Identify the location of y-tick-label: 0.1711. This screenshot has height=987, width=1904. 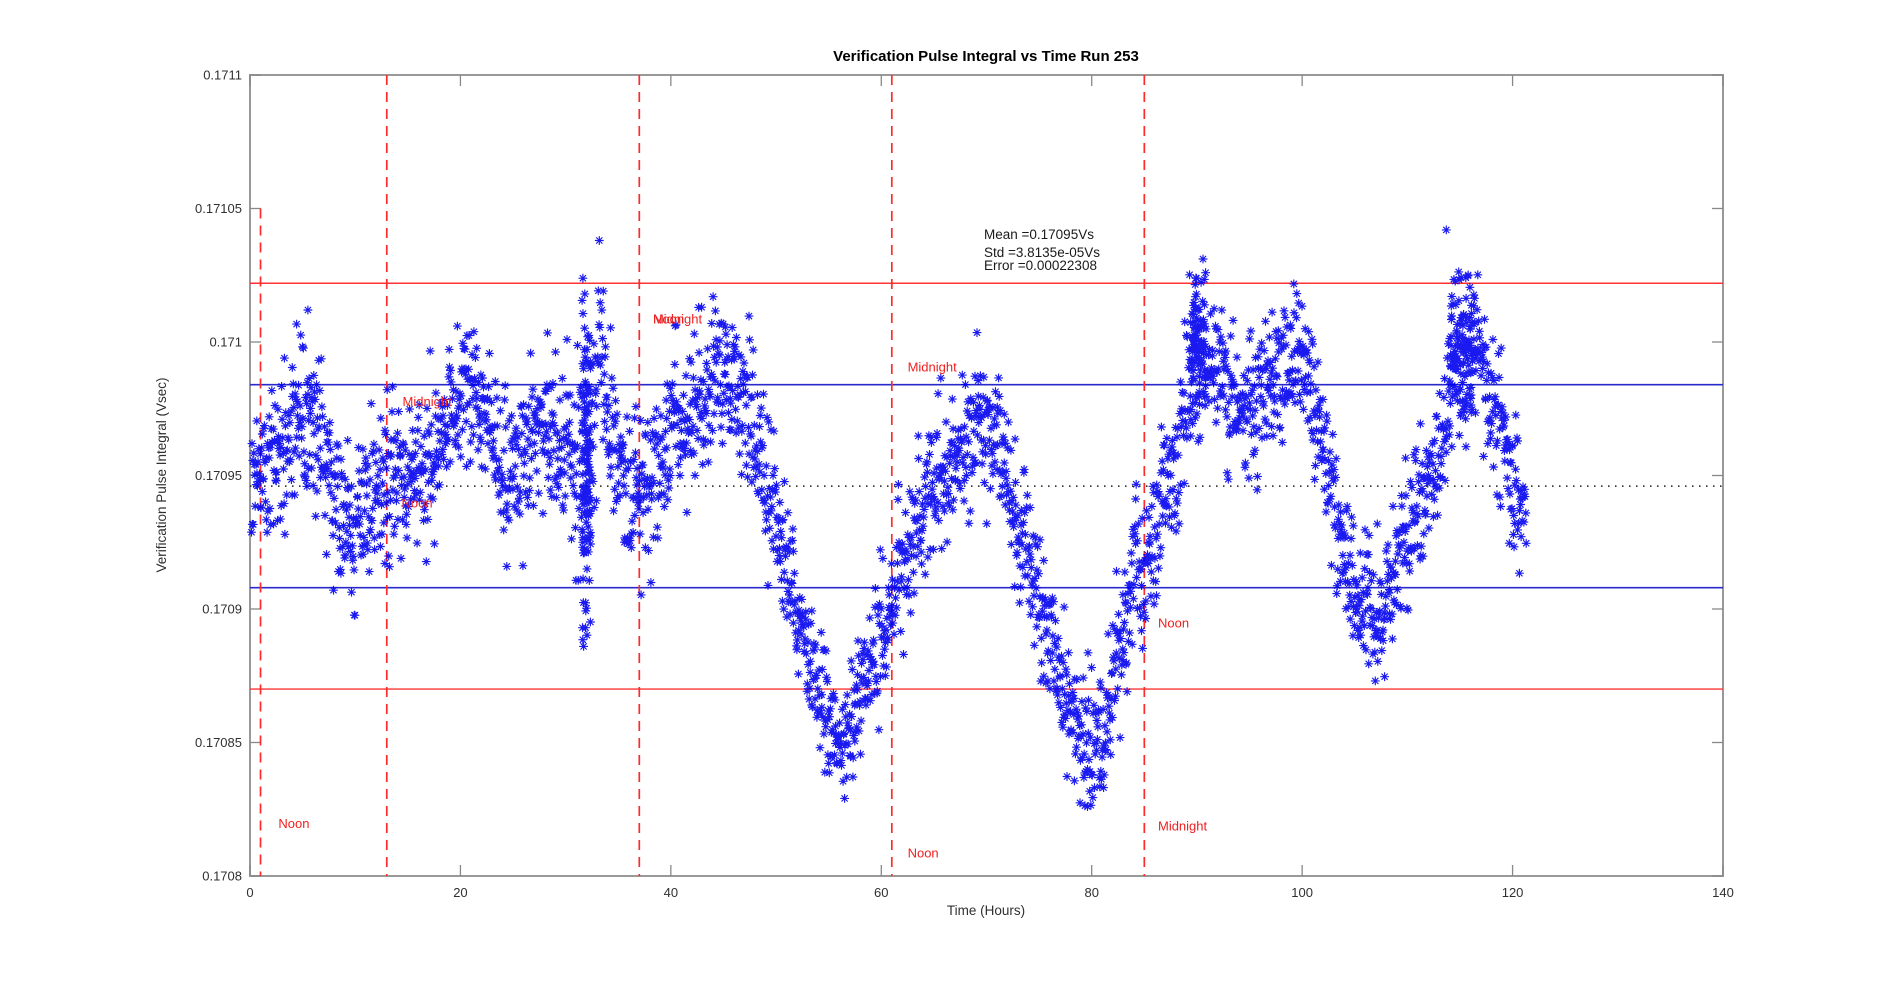
(222, 75).